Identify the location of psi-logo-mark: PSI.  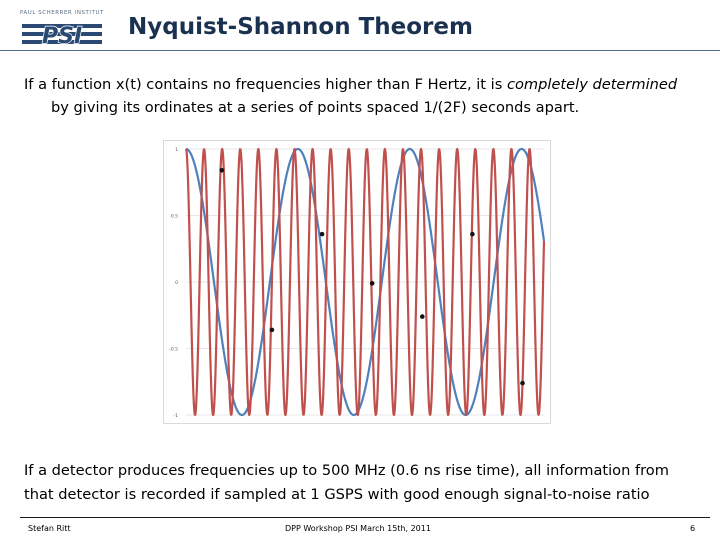
(64, 33).